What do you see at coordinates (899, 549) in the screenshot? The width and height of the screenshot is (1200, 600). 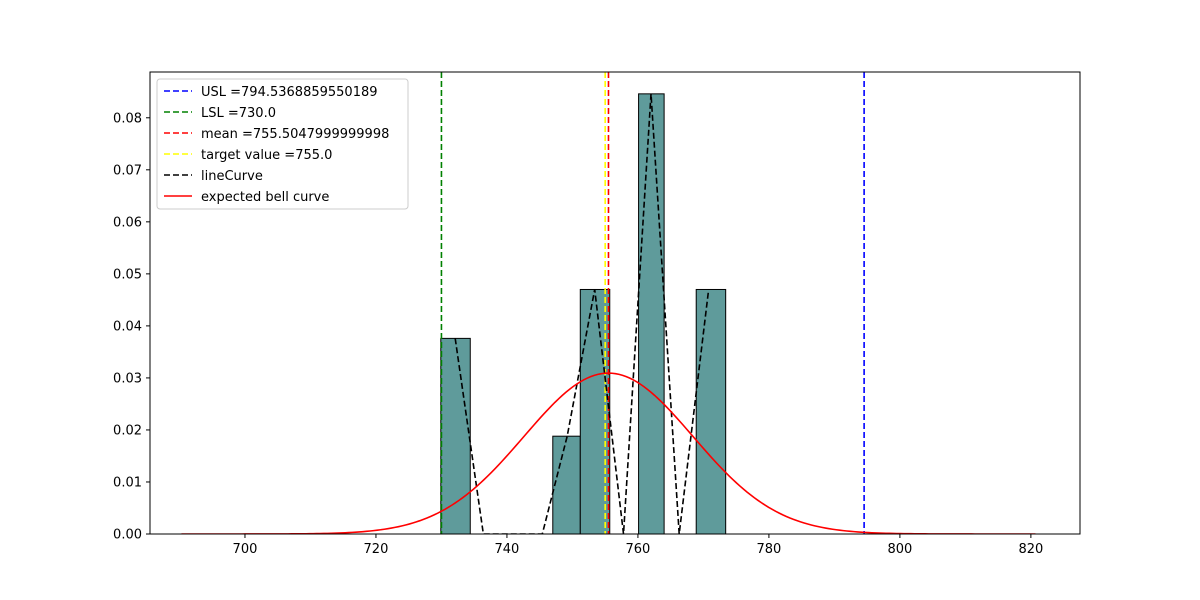 I see `x-tick-label: 800` at bounding box center [899, 549].